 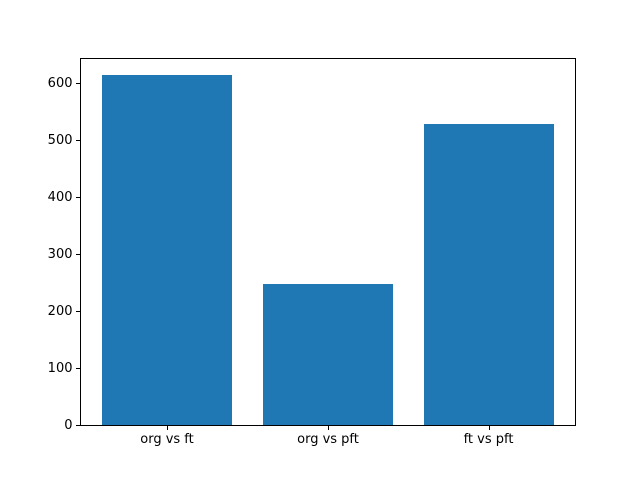 What do you see at coordinates (328, 354) in the screenshot?
I see `bar-org-vs-pft` at bounding box center [328, 354].